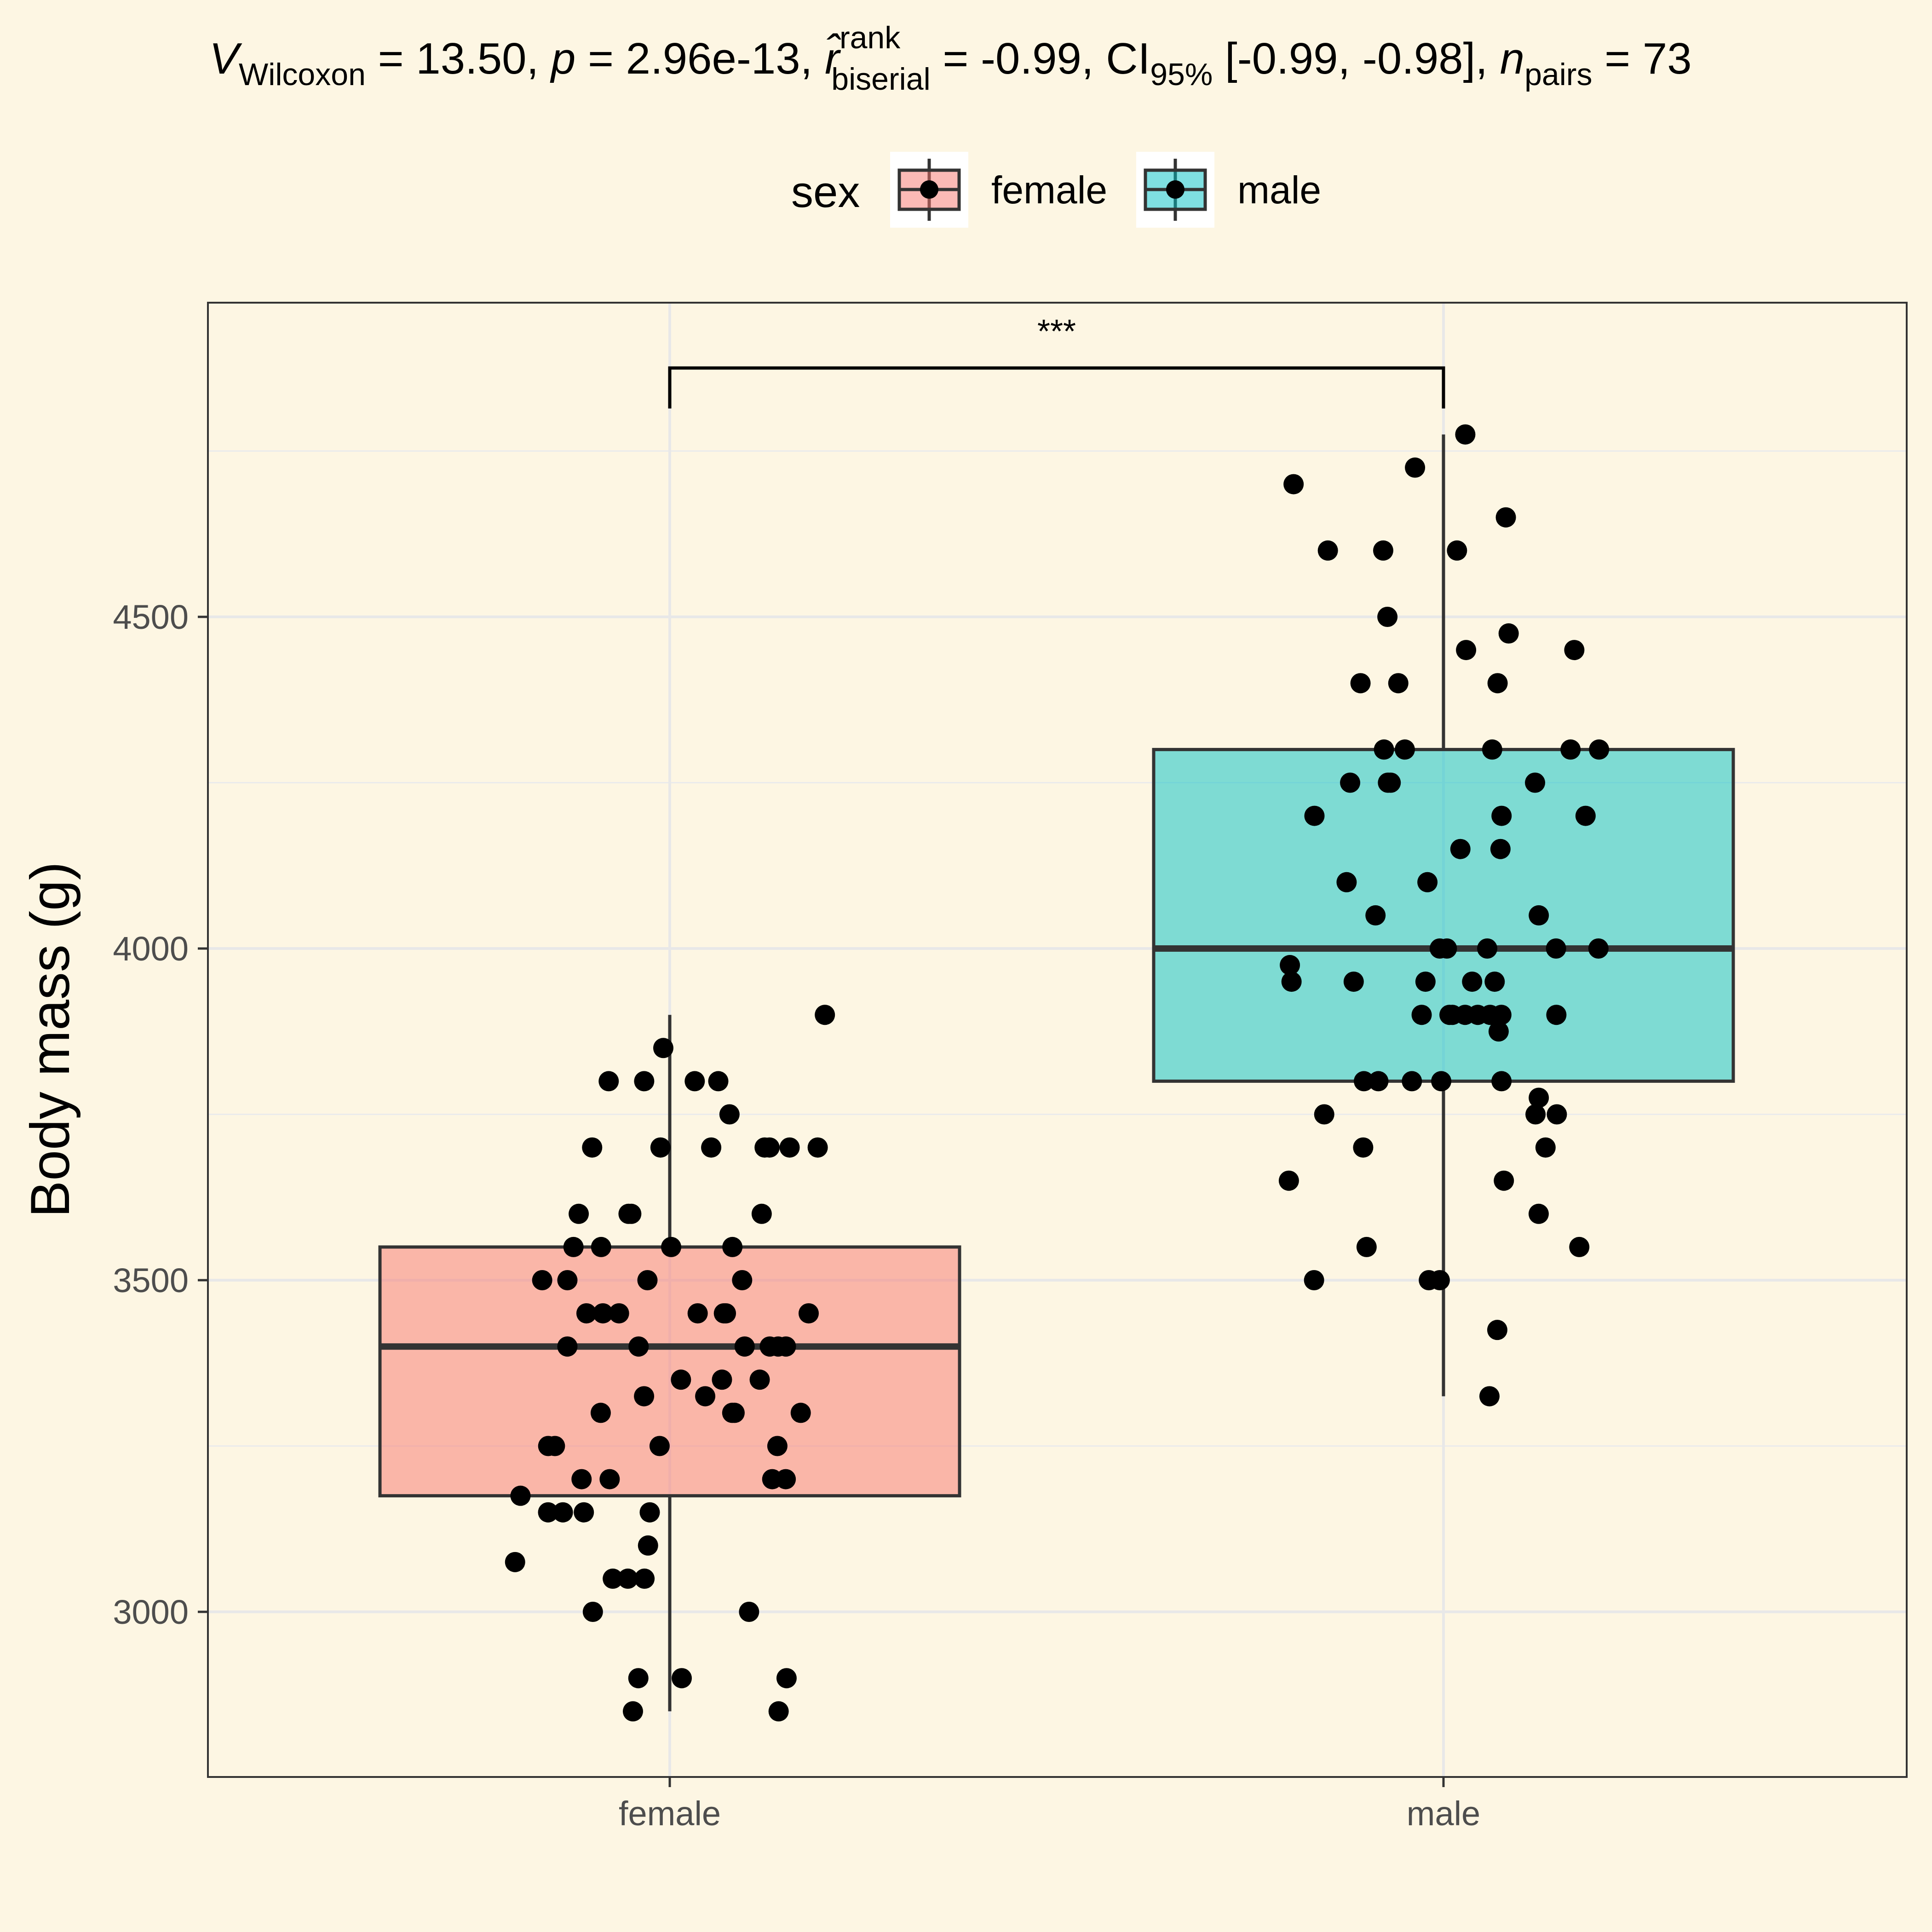  Describe the element at coordinates (929, 190) in the screenshot. I see `legend-key-female` at that location.